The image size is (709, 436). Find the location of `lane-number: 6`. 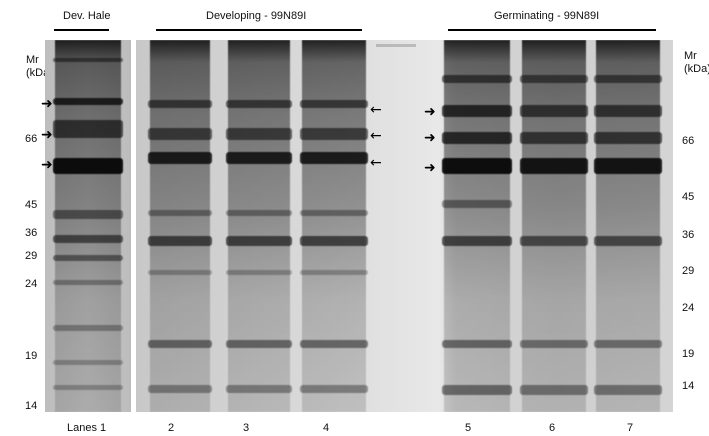

lane-number: 6 is located at coordinates (552, 428).